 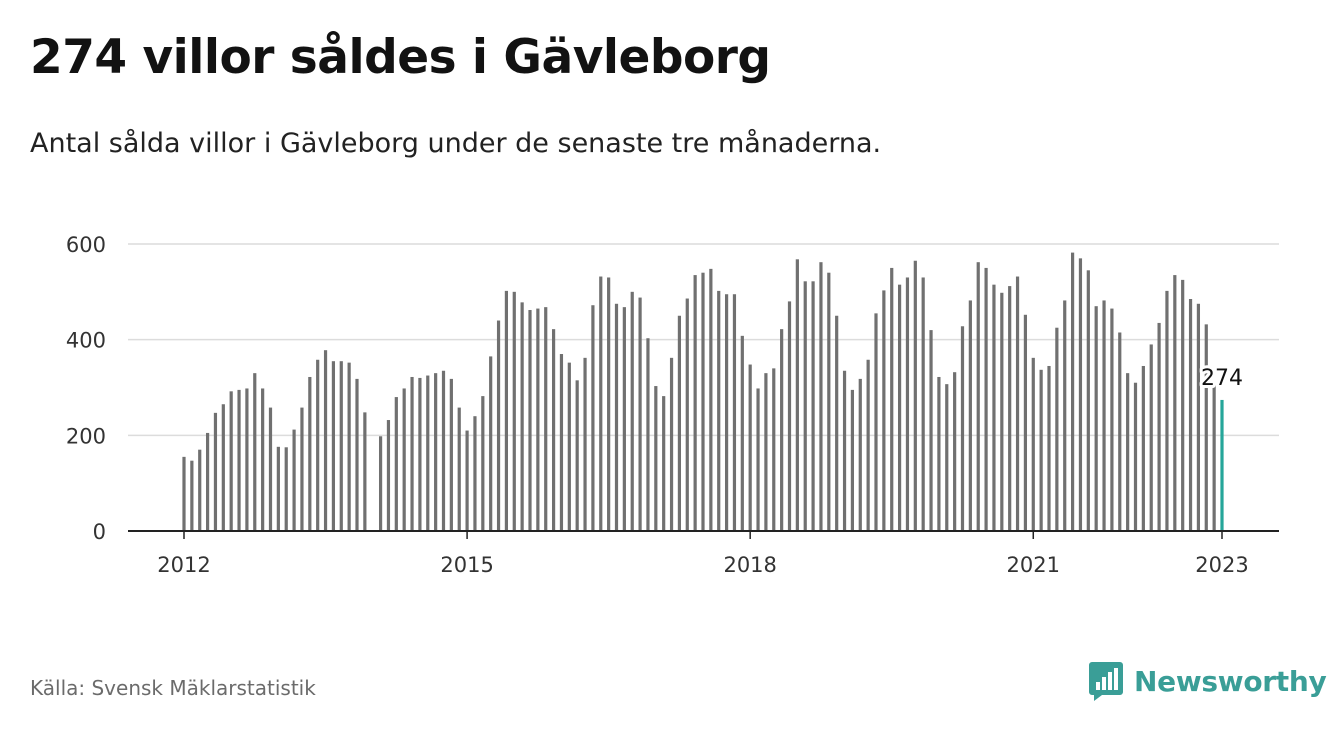 I want to click on newsworthy-logo-icon, so click(x=1106, y=681).